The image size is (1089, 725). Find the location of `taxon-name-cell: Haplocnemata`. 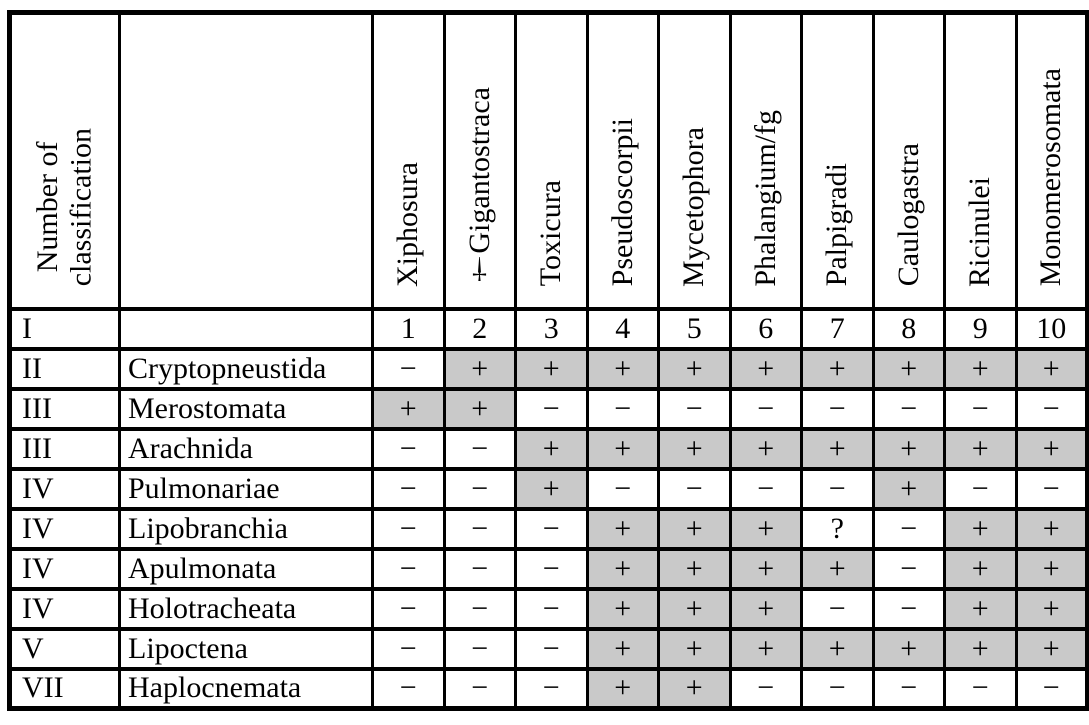

taxon-name-cell: Haplocnemata is located at coordinates (246, 688).